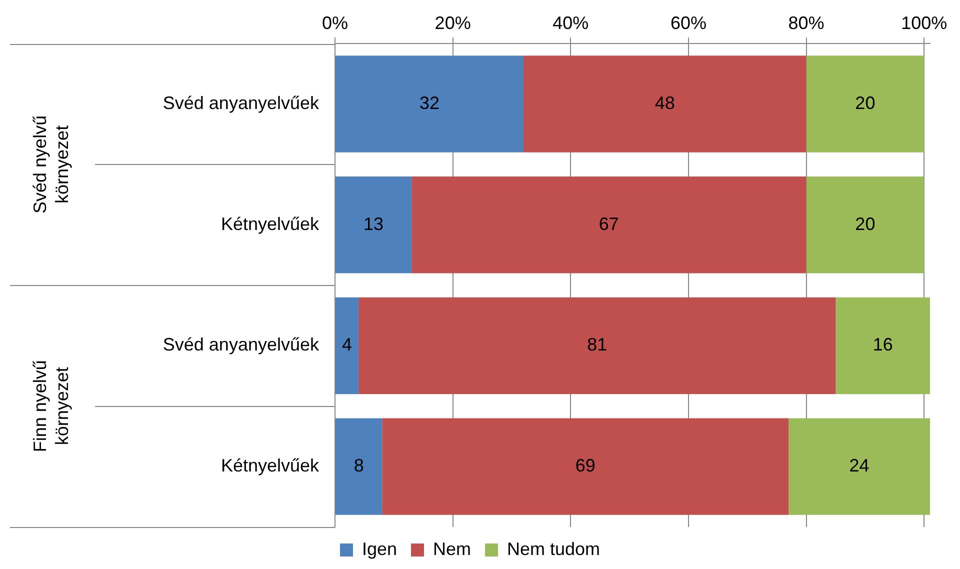  What do you see at coordinates (452, 22) in the screenshot?
I see `x-tick-label: 20%` at bounding box center [452, 22].